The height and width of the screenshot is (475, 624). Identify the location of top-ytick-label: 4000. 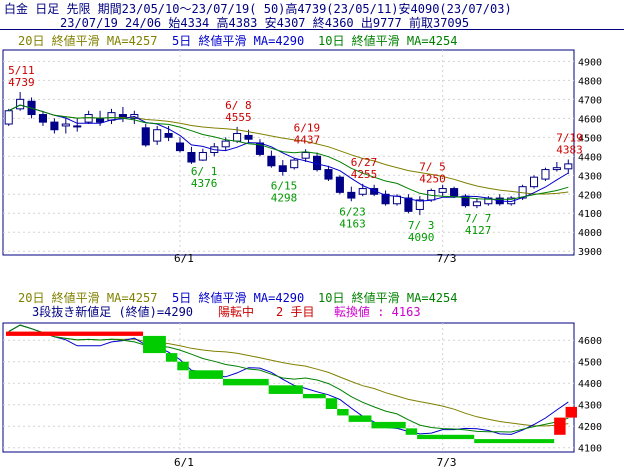
(590, 233).